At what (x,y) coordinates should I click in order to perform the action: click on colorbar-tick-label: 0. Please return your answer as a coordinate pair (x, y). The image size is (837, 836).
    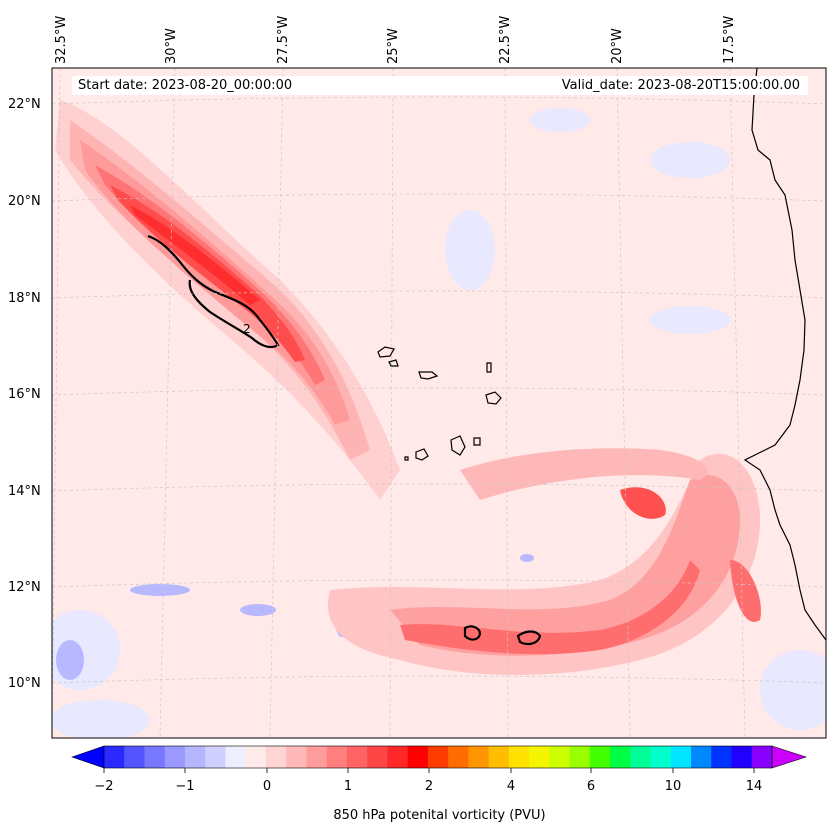
    Looking at the image, I should click on (267, 786).